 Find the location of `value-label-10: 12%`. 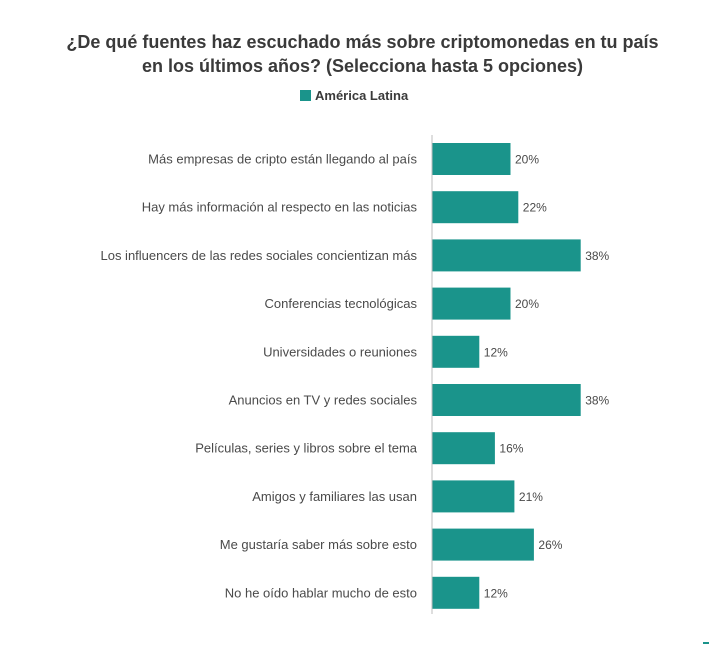

value-label-10: 12% is located at coordinates (496, 593).